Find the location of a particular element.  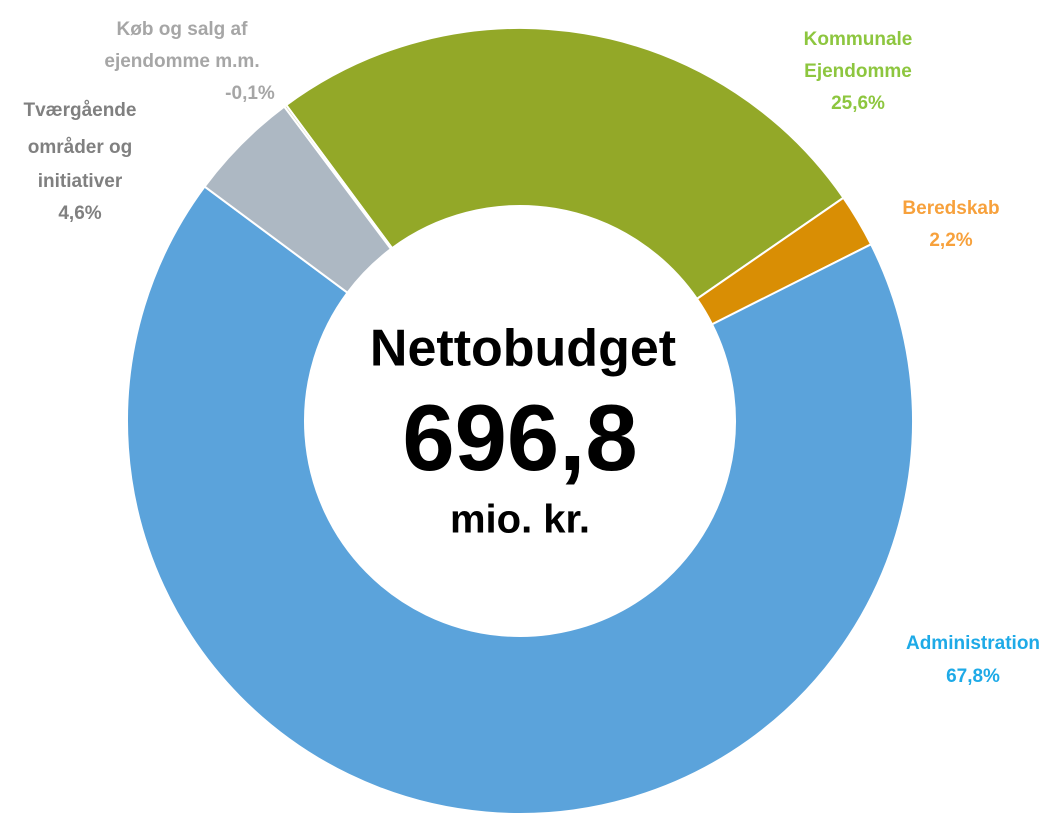

slice is located at coordinates (338, 177).